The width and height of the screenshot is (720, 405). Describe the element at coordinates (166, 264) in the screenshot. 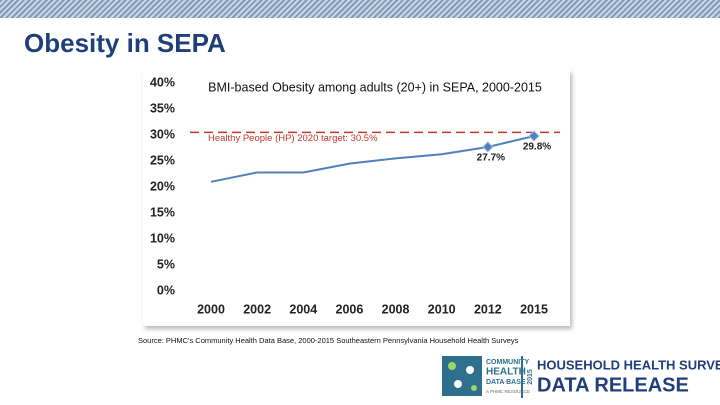

I see `y-tick-label: 5%` at that location.